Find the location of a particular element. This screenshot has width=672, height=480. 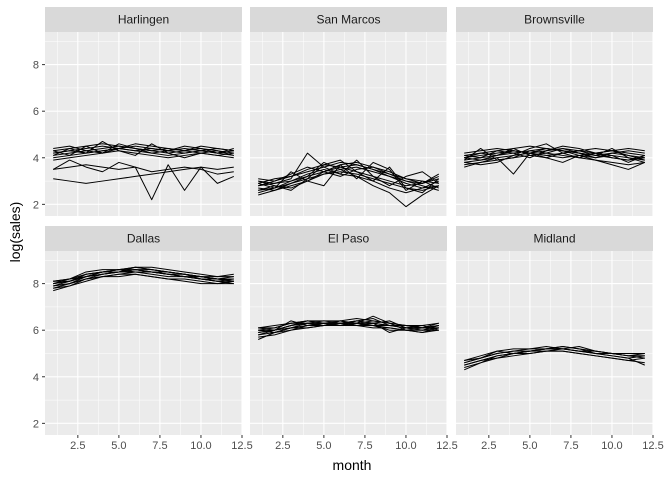

facet-panel: Midland is located at coordinates (555, 330).